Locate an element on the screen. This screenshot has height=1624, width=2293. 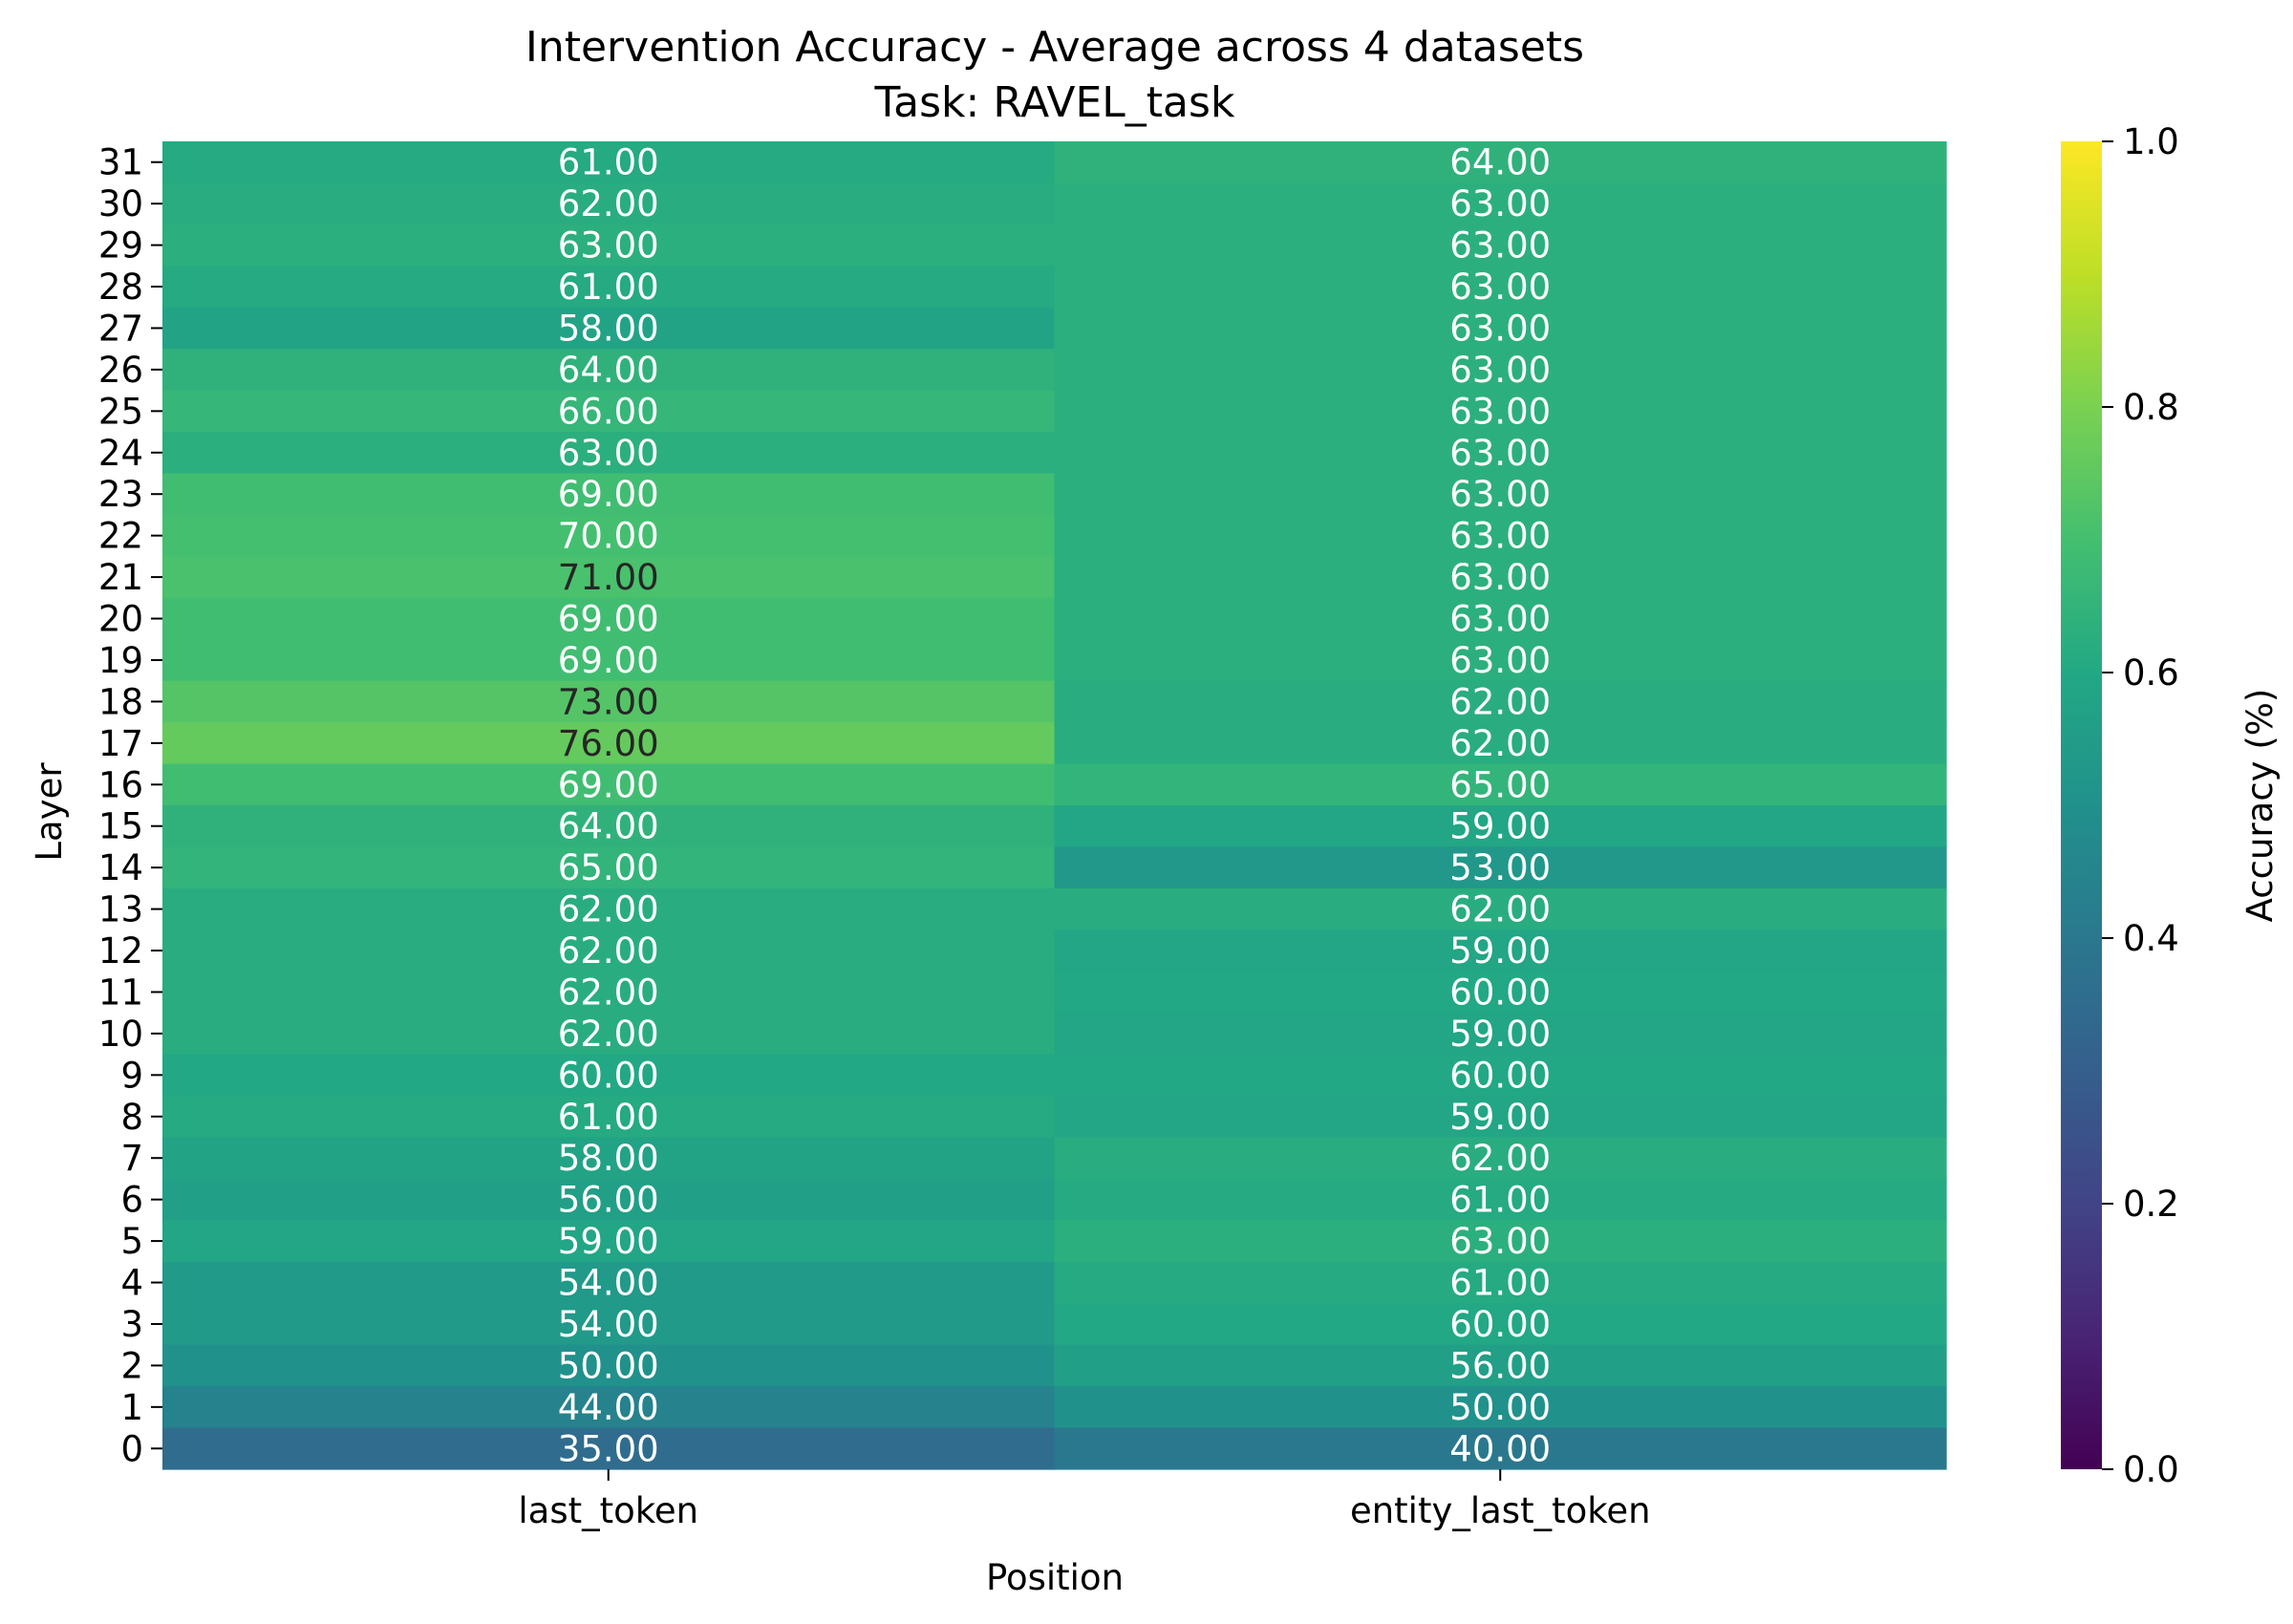
cell-value-label: 58.00 is located at coordinates (608, 329).